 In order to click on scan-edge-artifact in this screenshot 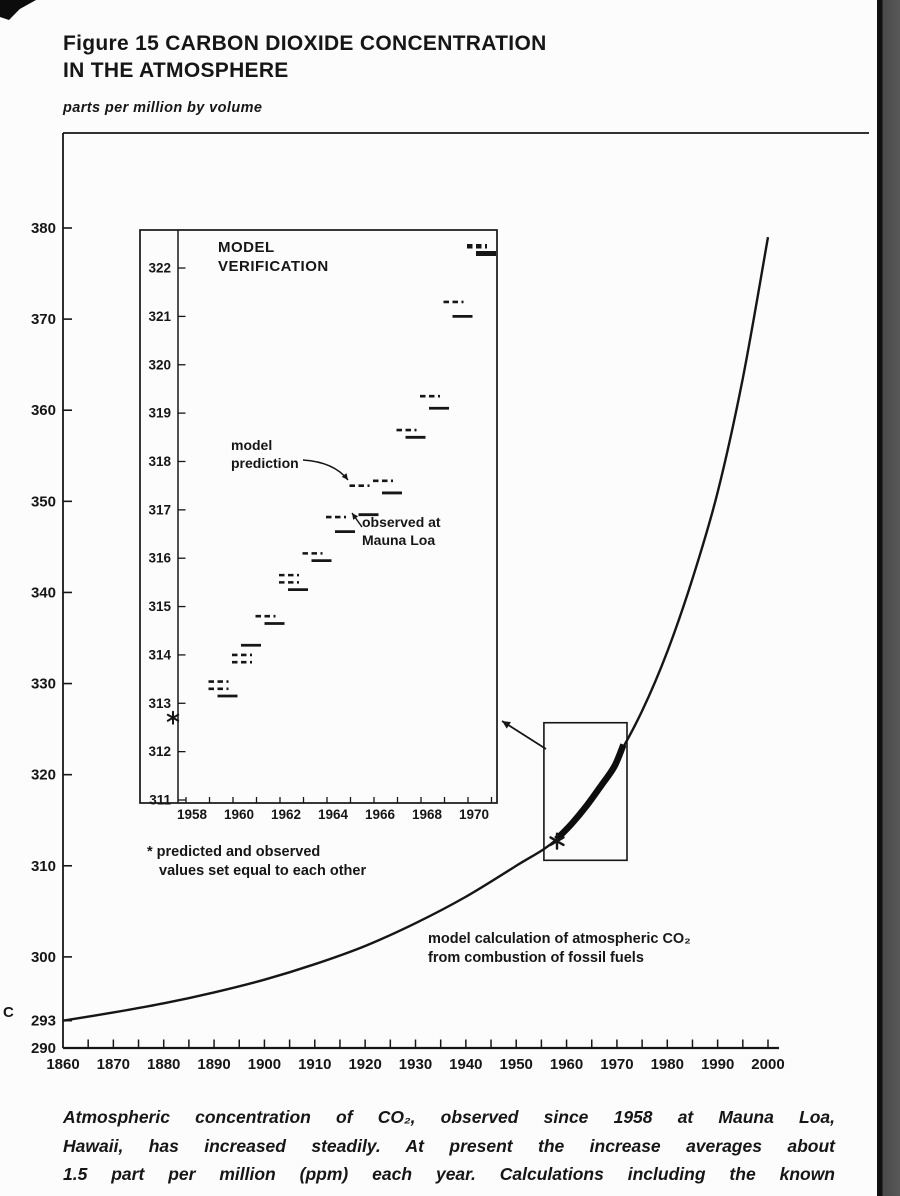, I will do `click(888, 598)`.